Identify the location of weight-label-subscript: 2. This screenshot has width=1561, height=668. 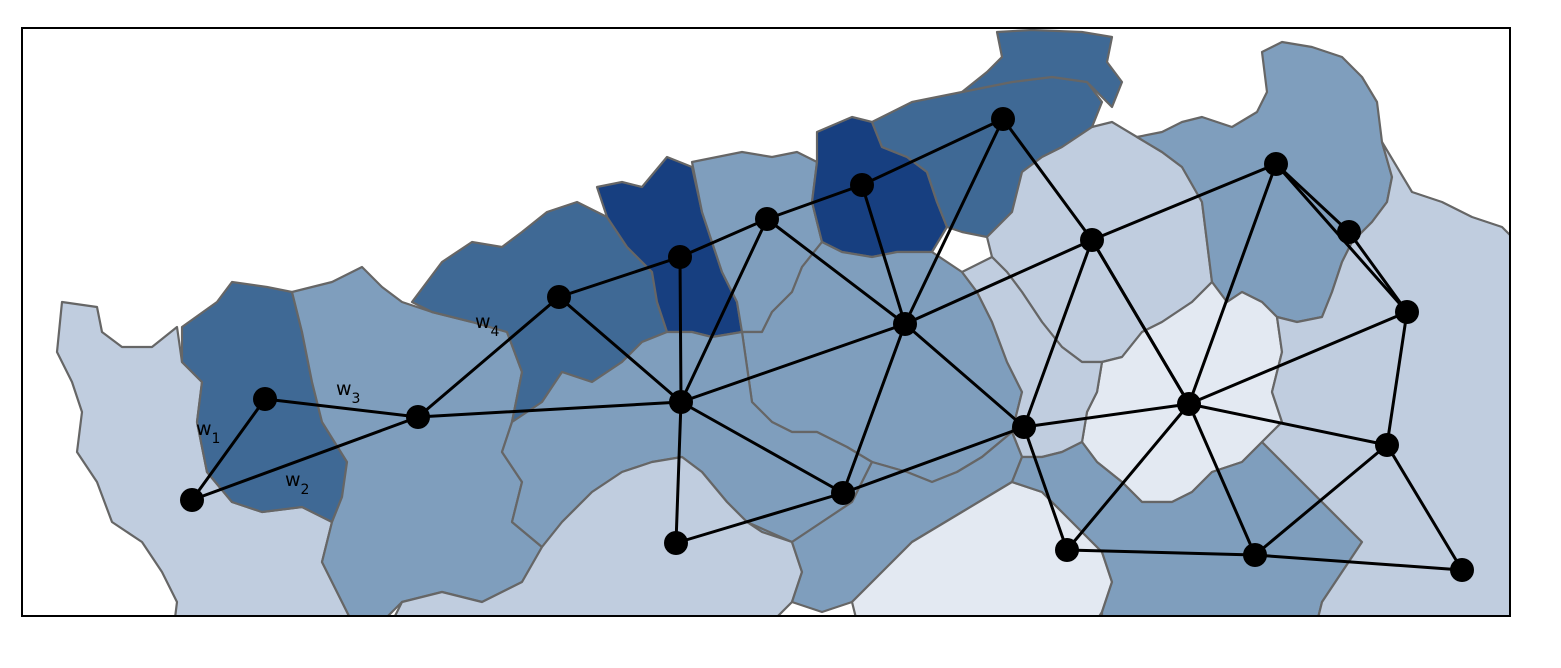
(305, 490).